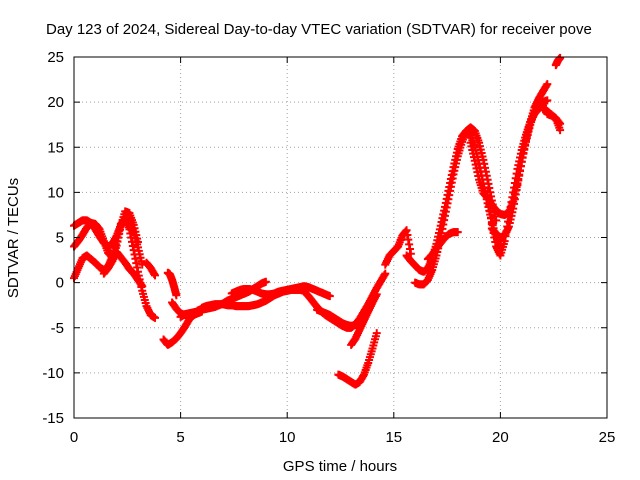 This screenshot has height=480, width=640. What do you see at coordinates (13, 238) in the screenshot?
I see `y-axis-label: SDTVAR / TECUs` at bounding box center [13, 238].